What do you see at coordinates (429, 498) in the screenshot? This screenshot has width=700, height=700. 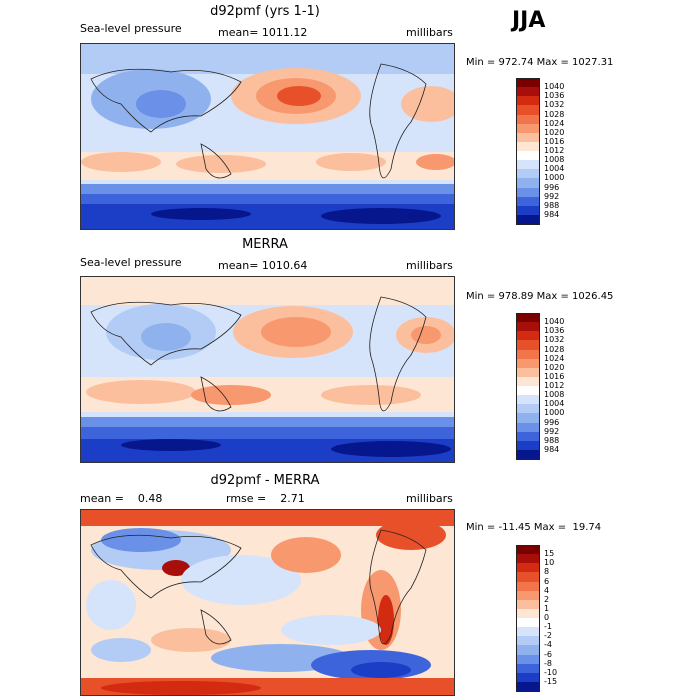 I see `panel-3-units: millibars` at bounding box center [429, 498].